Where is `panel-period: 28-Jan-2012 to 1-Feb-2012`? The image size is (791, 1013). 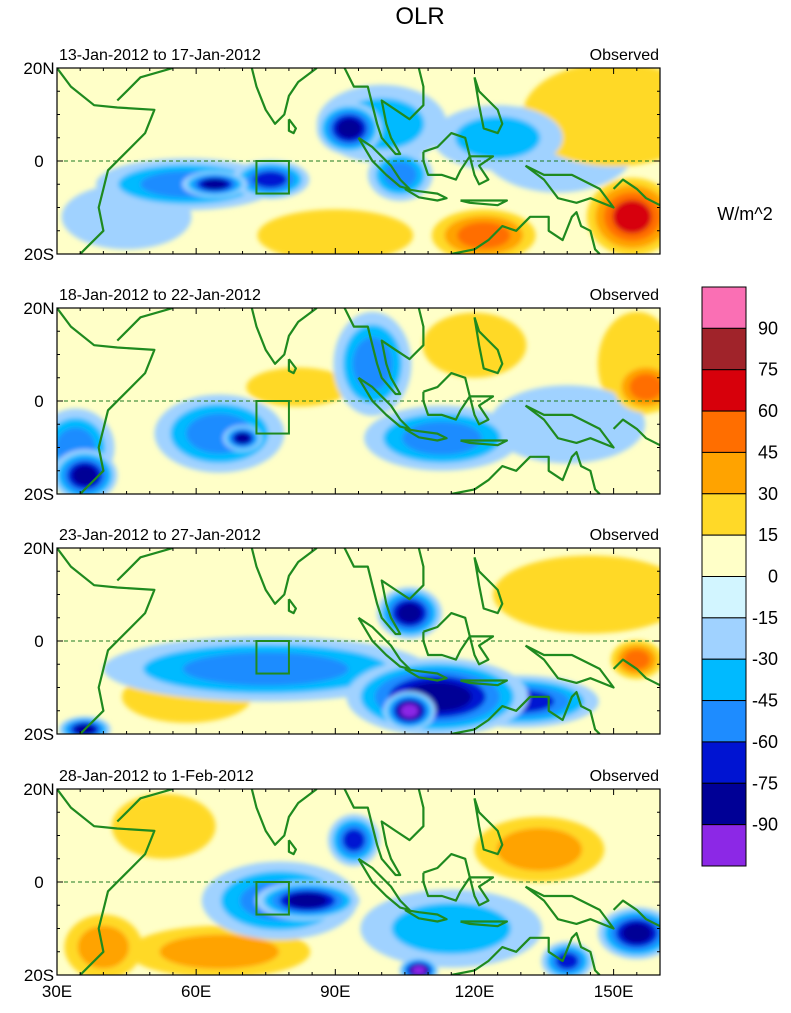 panel-period: 28-Jan-2012 to 1-Feb-2012 is located at coordinates (156, 776).